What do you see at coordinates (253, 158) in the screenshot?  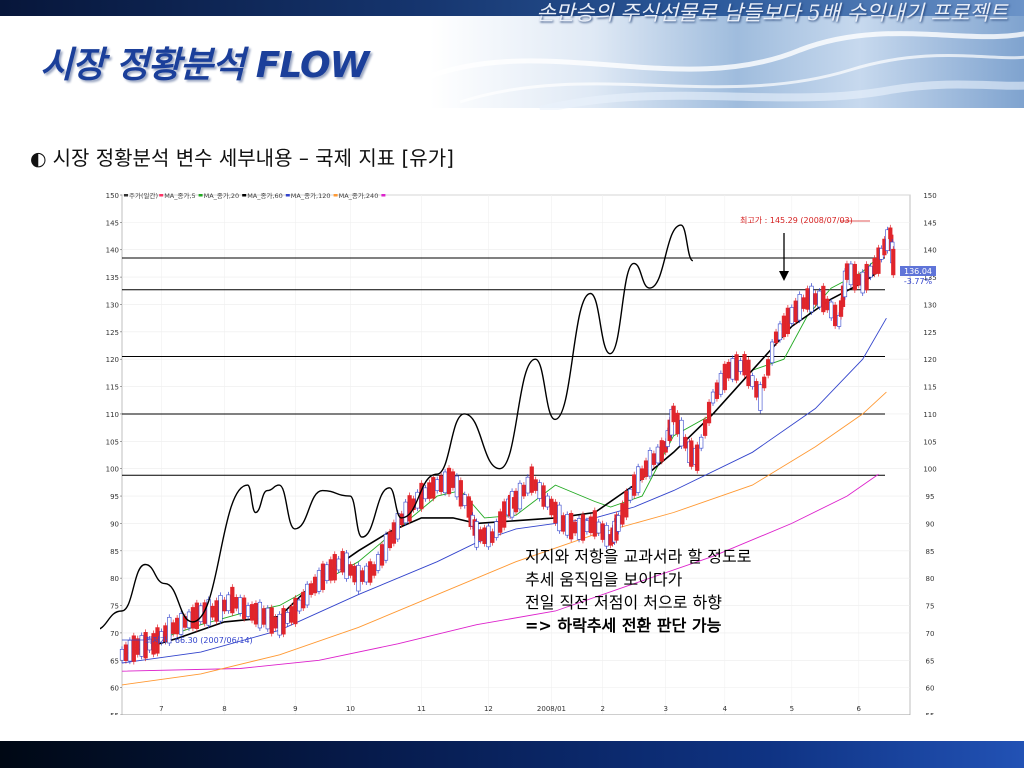 I see `subtitle-text: 시장 정황분석 변수 세부내용 – 국제 지표 [유가]` at bounding box center [253, 158].